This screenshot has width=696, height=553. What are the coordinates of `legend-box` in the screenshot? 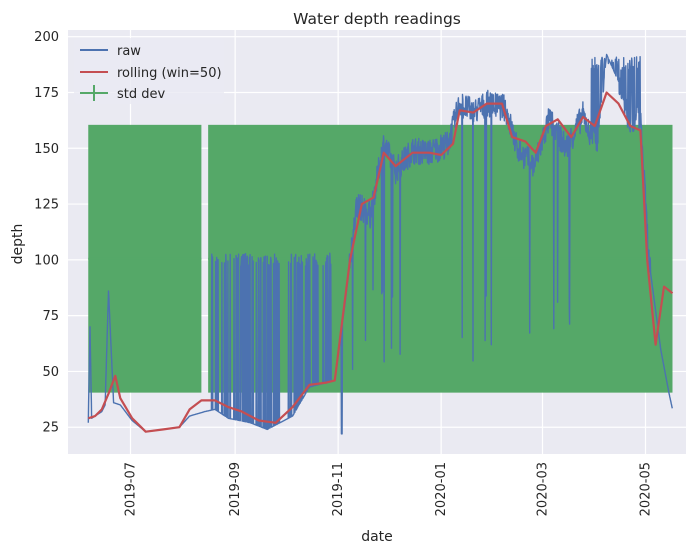 It's located at (149, 71).